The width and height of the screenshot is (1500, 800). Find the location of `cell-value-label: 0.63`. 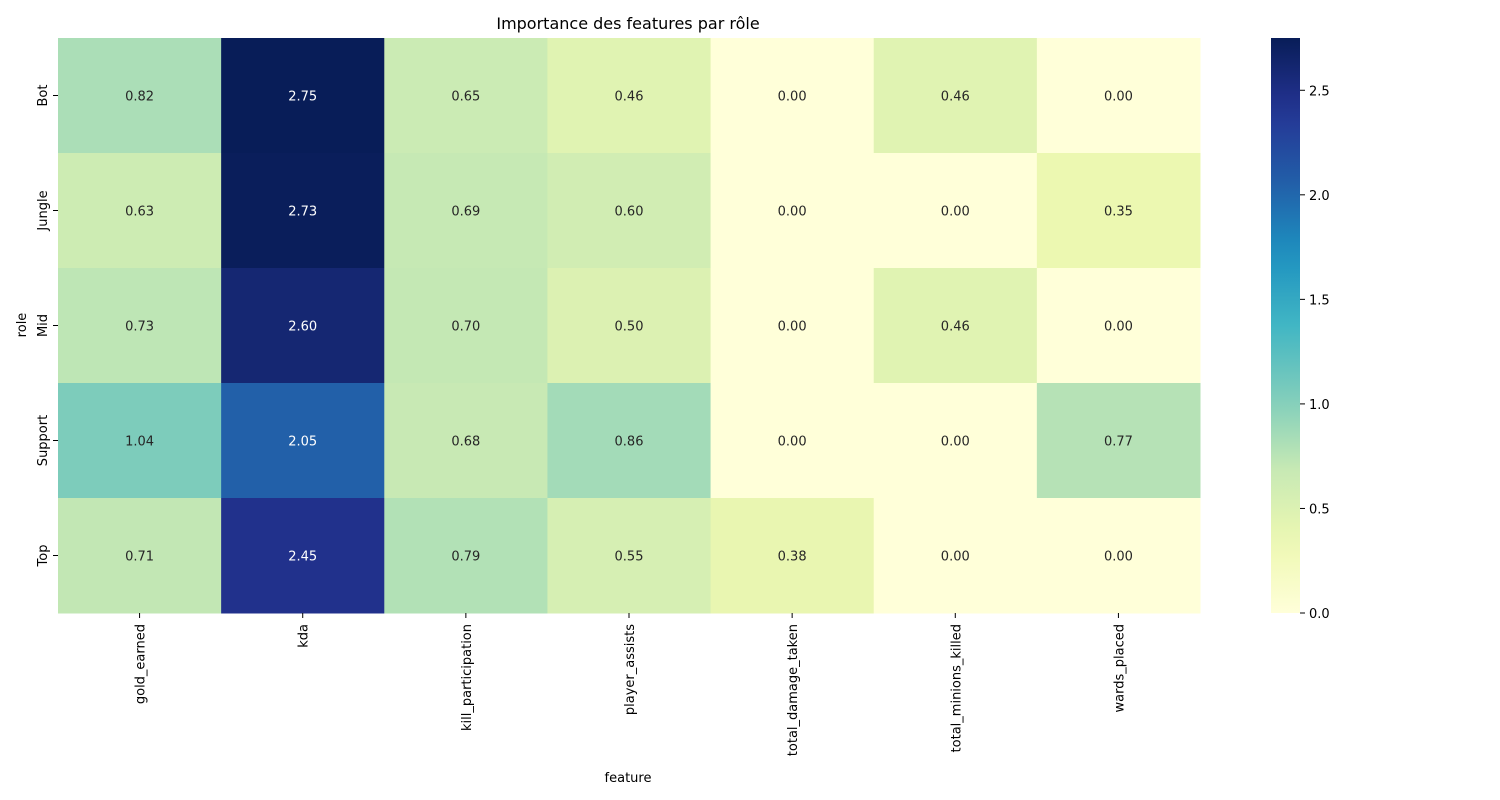

cell-value-label: 0.63 is located at coordinates (139, 212).